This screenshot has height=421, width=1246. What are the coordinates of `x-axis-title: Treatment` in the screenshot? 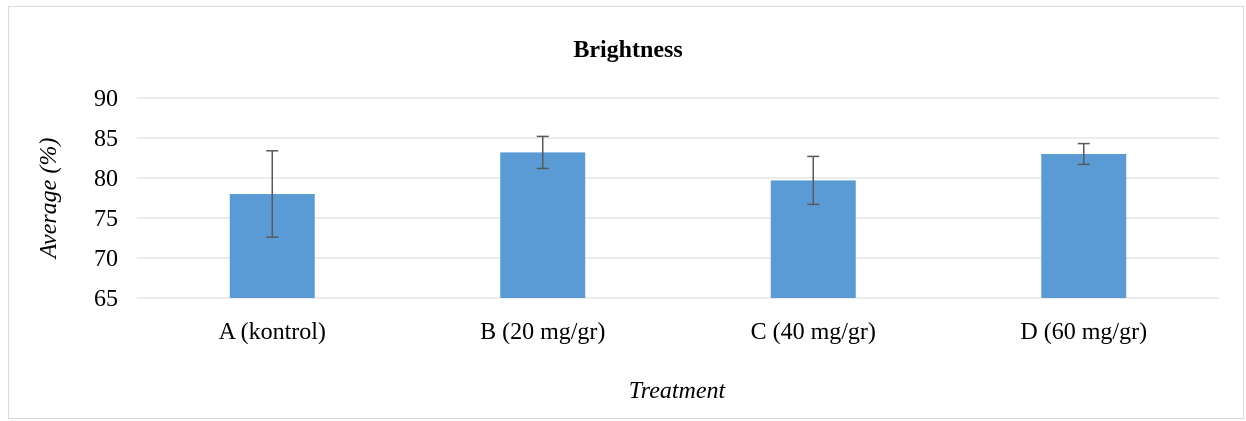 It's located at (678, 391).